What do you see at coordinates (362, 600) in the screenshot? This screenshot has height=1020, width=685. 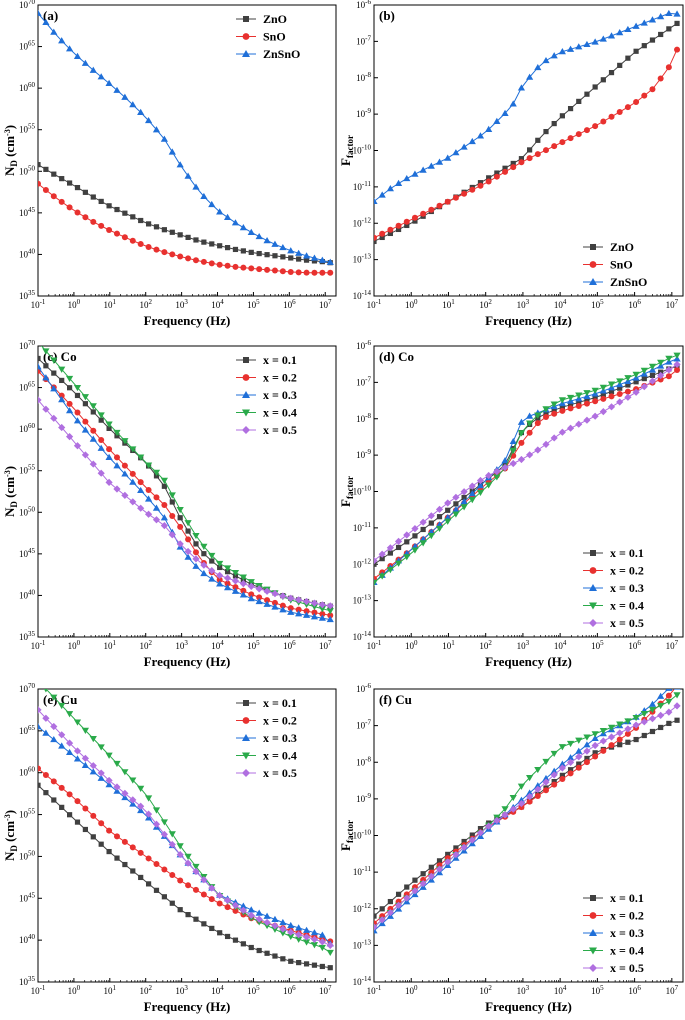 I see `y-tick-label: 10⁻¹³` at bounding box center [362, 600].